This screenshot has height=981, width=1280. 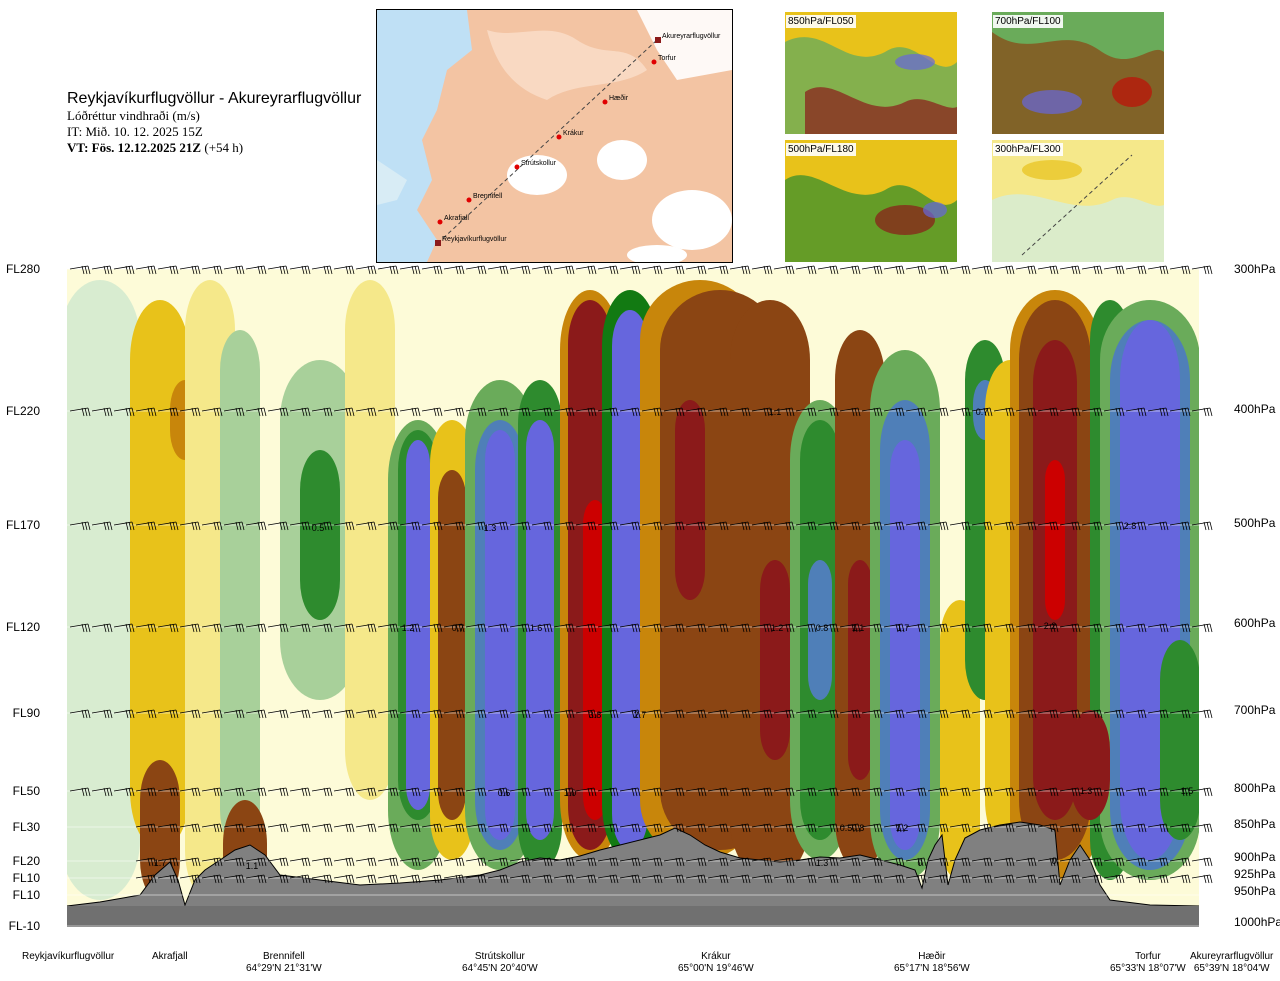 I want to click on location-coord: 65°17'N 18°56'W, so click(x=932, y=968).